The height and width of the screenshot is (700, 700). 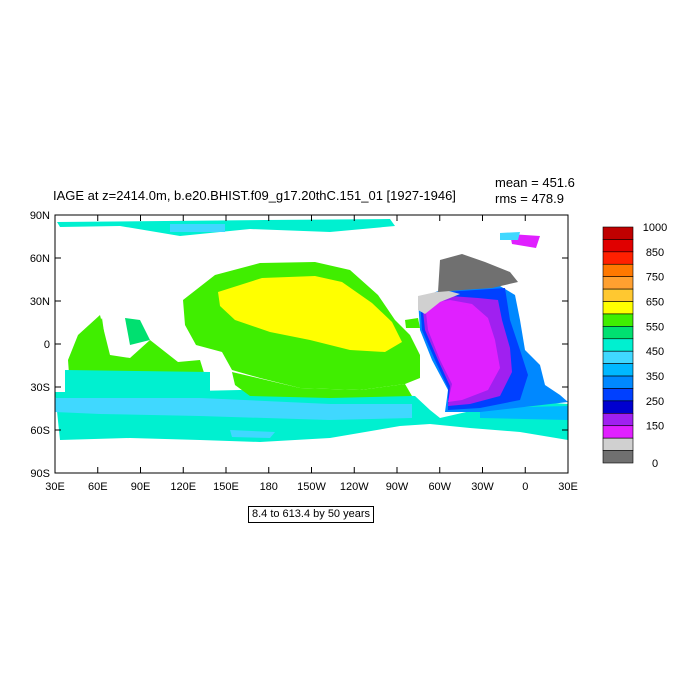 I want to click on rms-value: rms = 478.9, so click(x=530, y=198).